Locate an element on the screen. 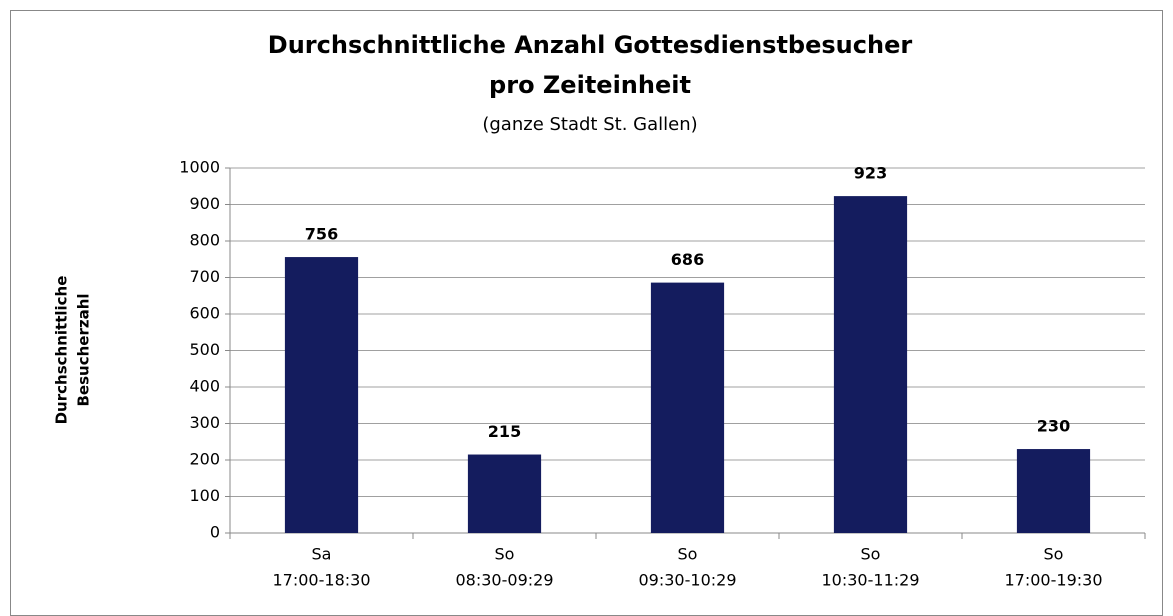 The image size is (1173, 616). data-label: 230 is located at coordinates (1053, 426).